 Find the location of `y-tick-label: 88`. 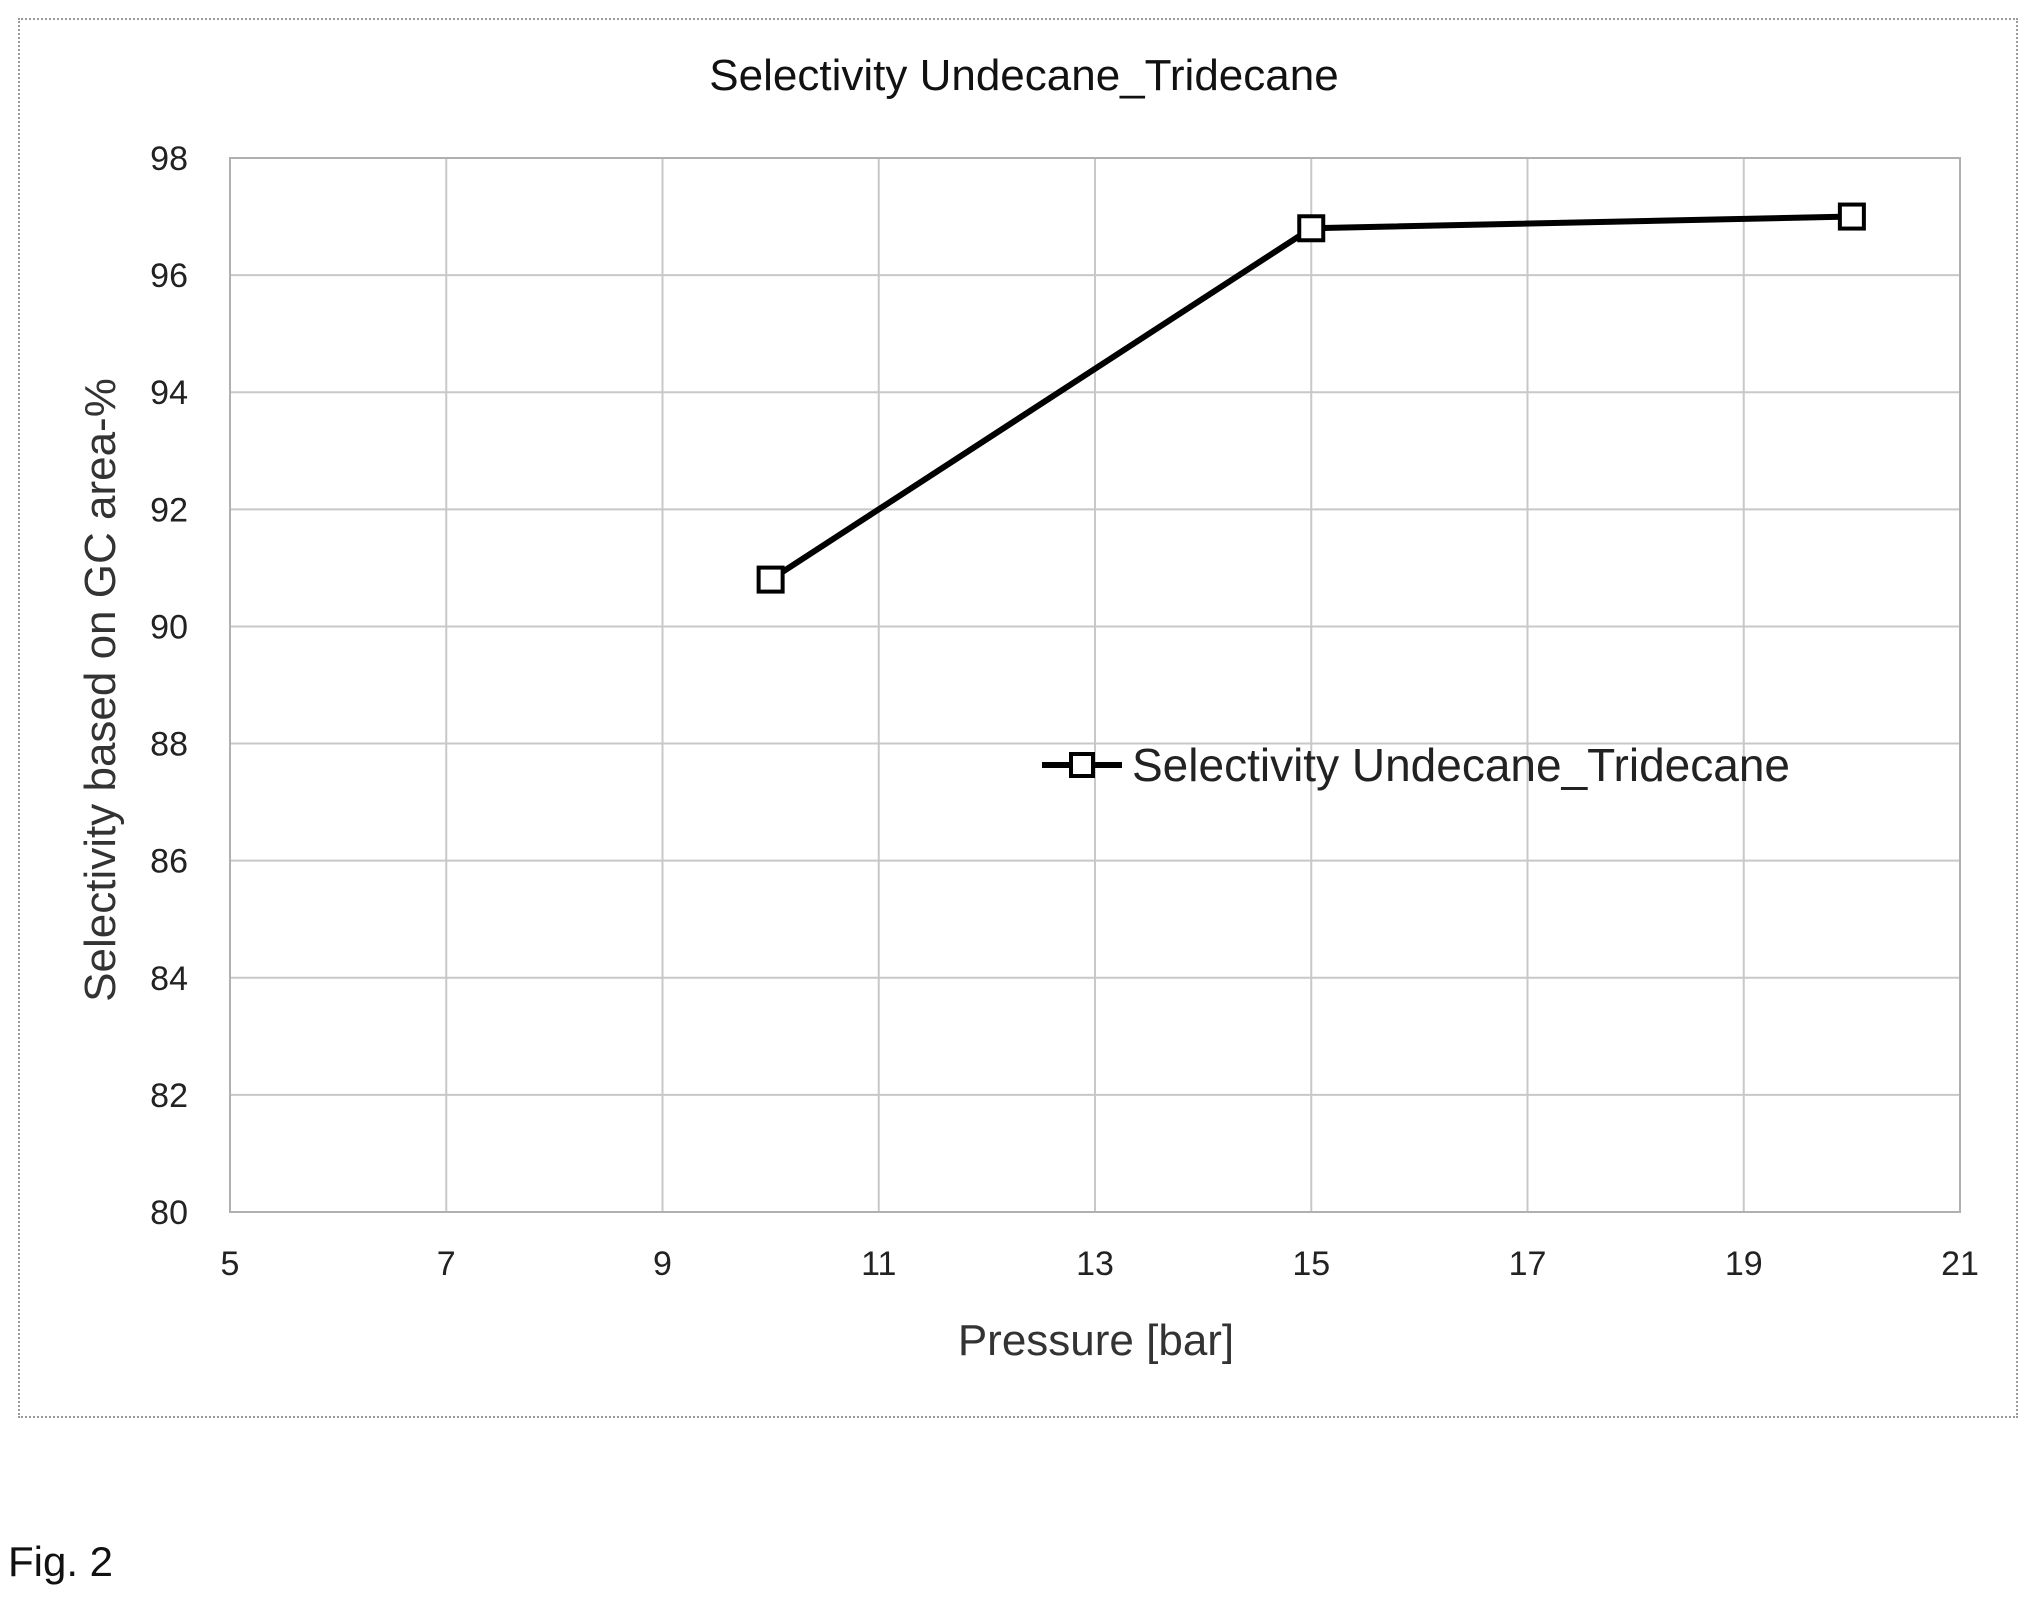

y-tick-label: 88 is located at coordinates (169, 745).